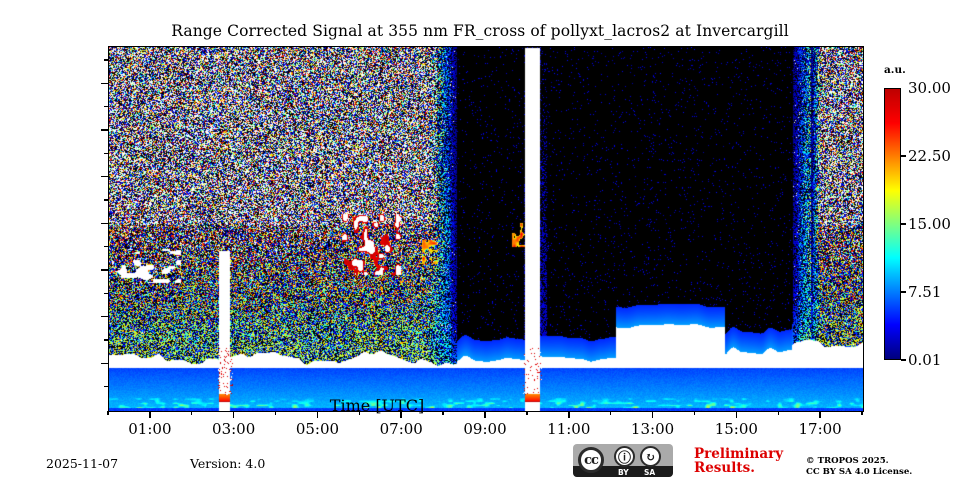 The height and width of the screenshot is (480, 960). I want to click on colorbar, so click(892, 224).